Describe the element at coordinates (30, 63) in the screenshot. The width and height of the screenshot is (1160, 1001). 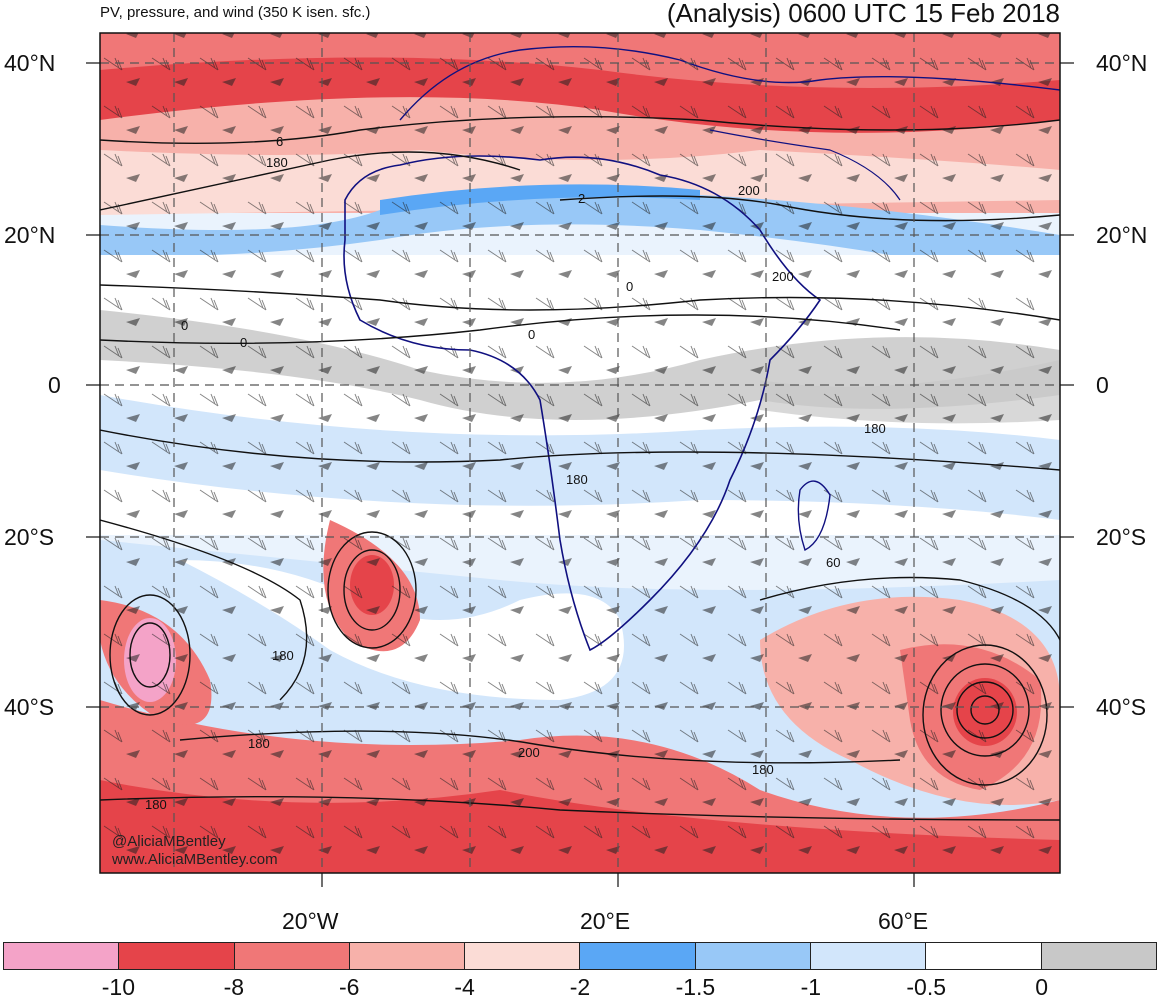
I see `lat-label-40n: 40°N` at that location.